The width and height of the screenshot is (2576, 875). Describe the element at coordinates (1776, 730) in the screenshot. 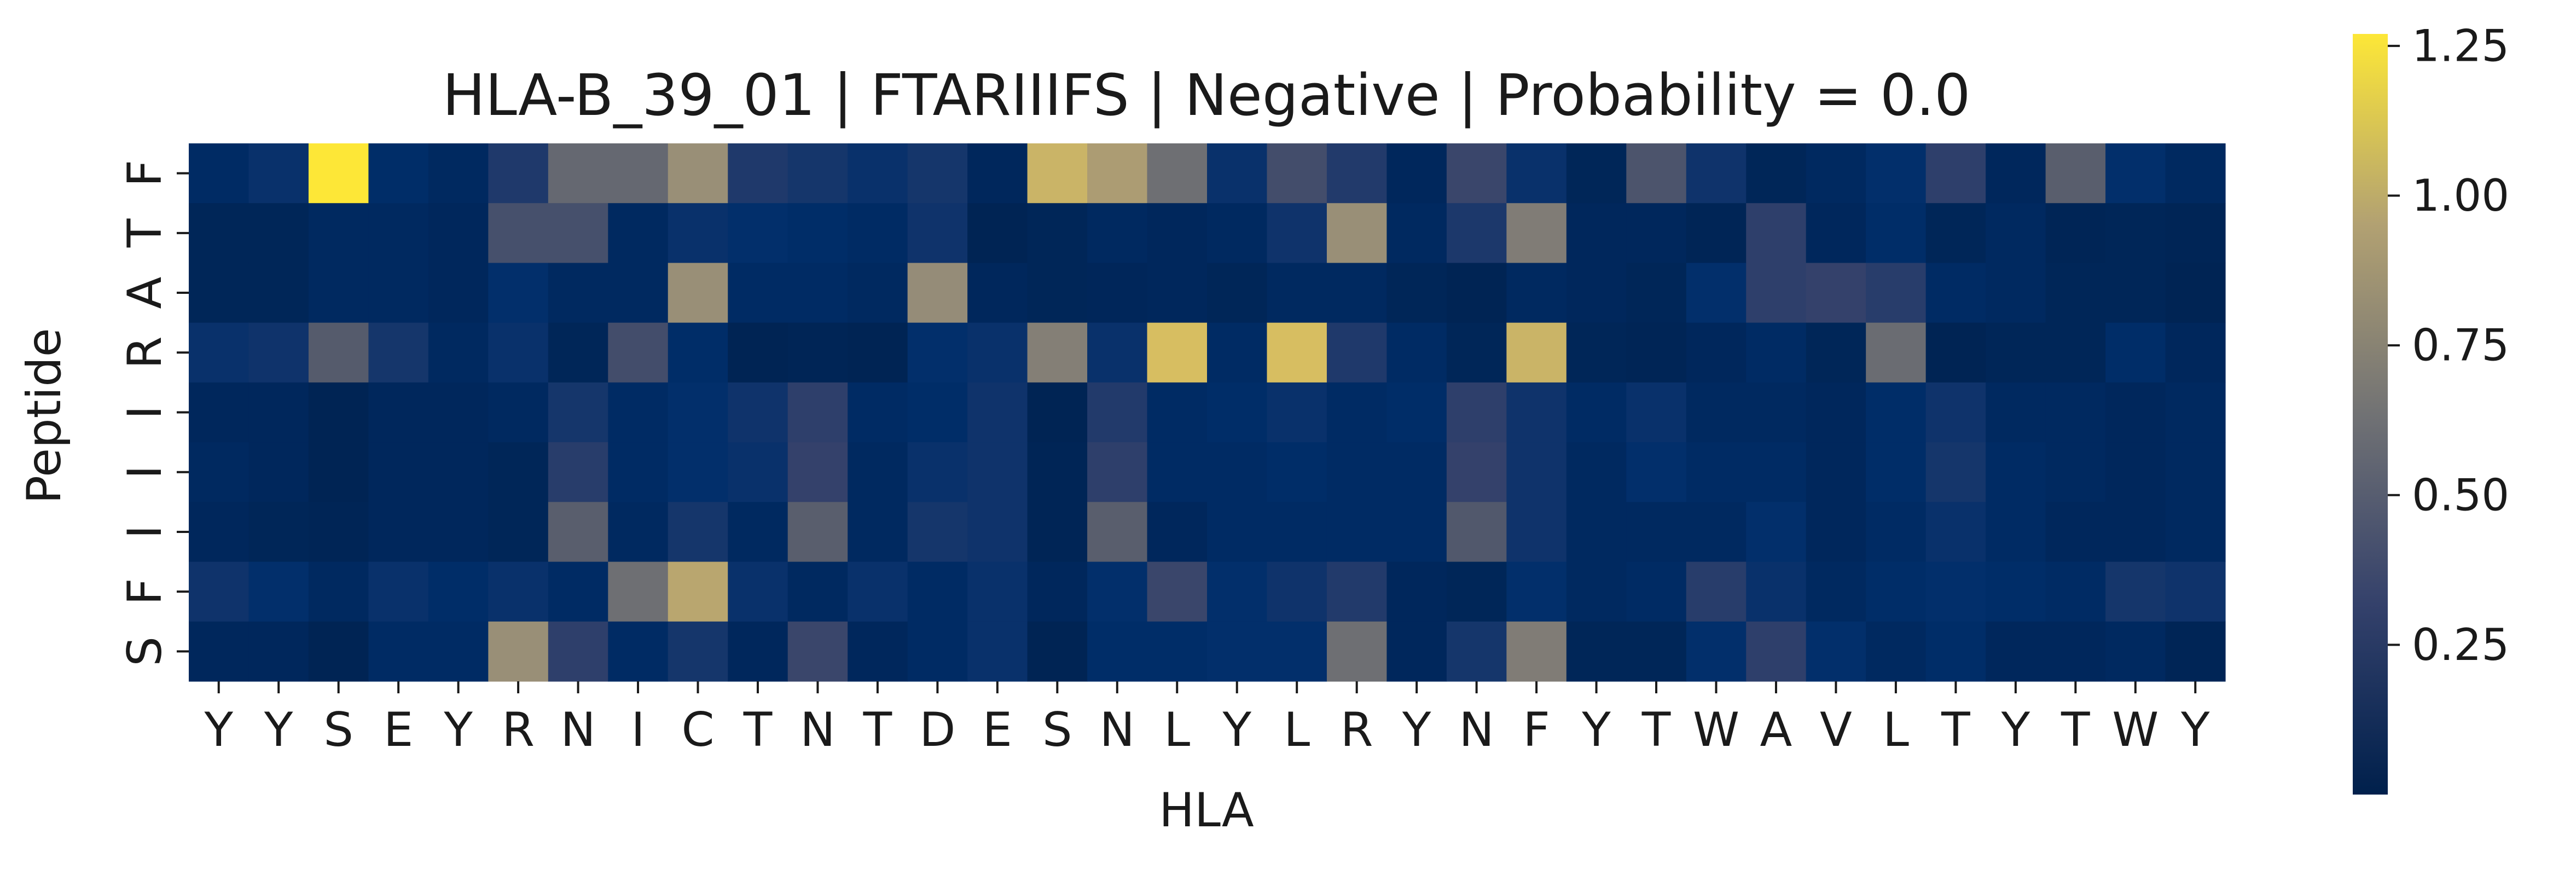

I see `x-tick-label: A` at that location.